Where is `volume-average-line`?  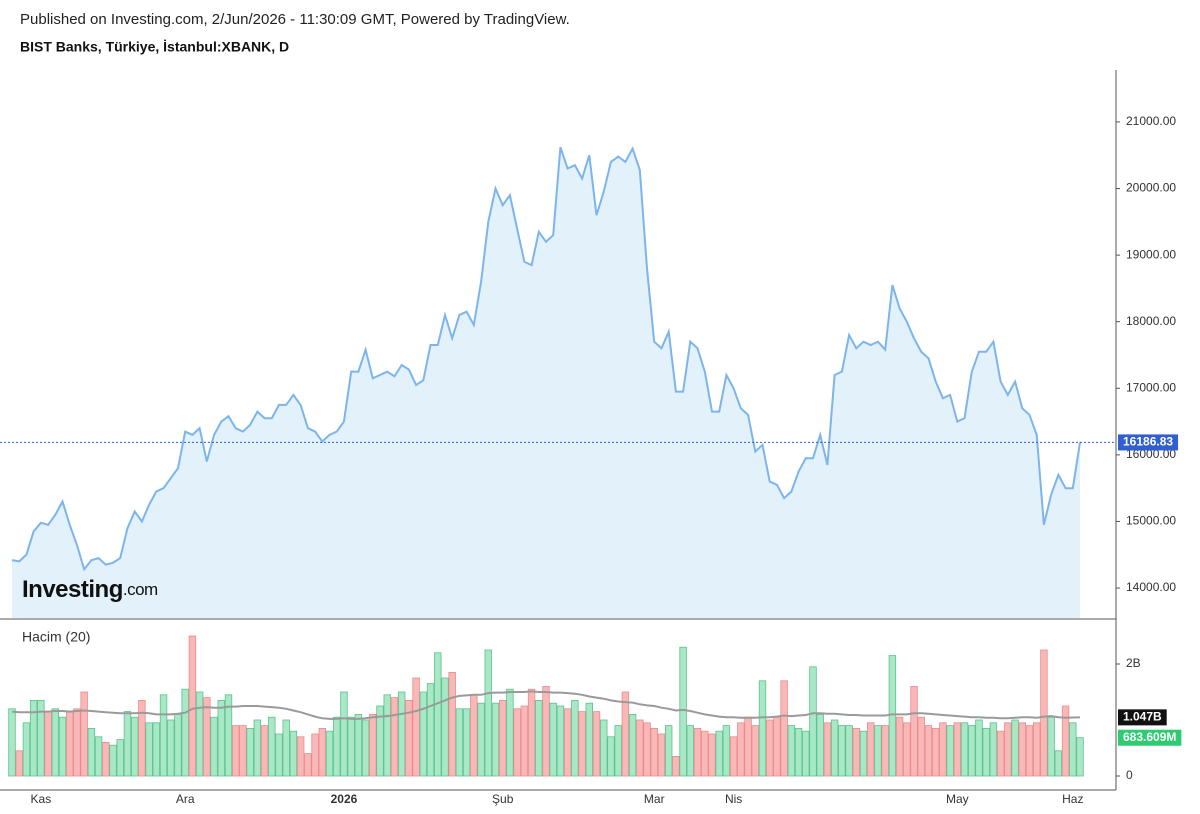
volume-average-line is located at coordinates (546, 705).